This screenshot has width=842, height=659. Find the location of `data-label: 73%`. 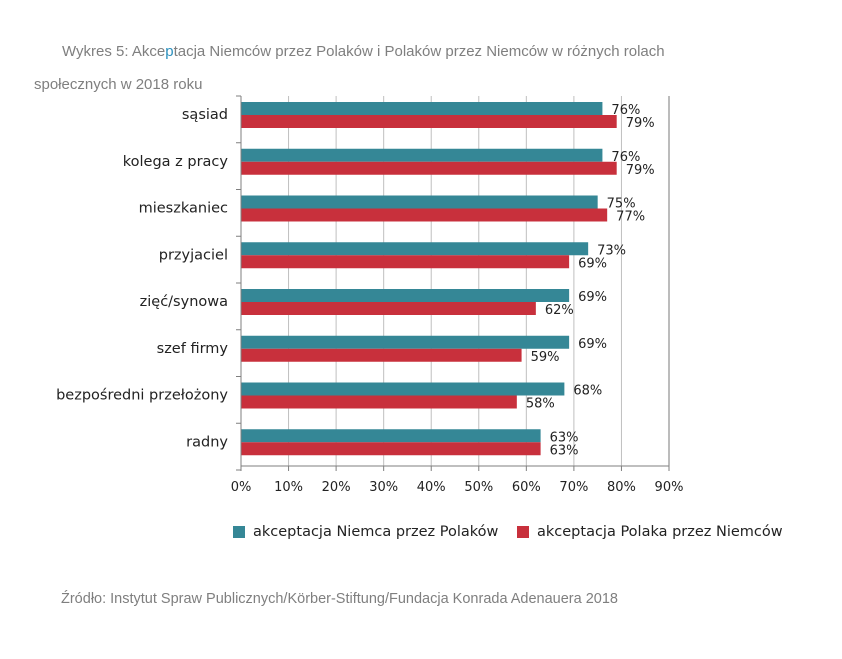

data-label: 73% is located at coordinates (611, 250).